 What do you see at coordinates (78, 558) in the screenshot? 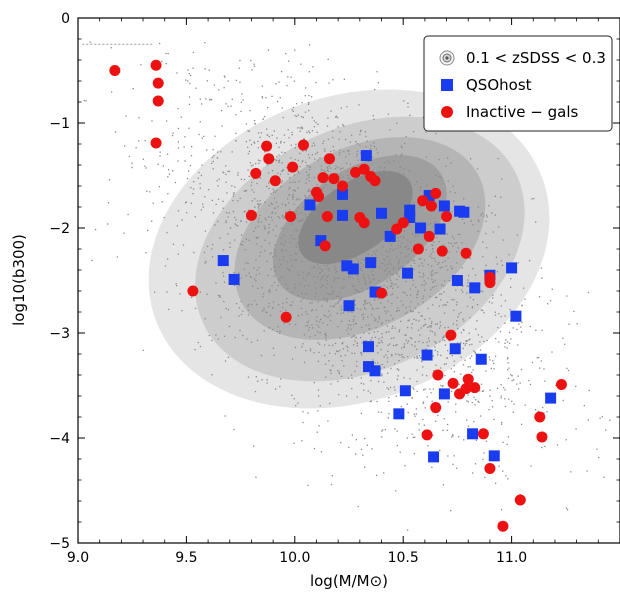
I see `x-tick-label: 9.0` at bounding box center [78, 558].